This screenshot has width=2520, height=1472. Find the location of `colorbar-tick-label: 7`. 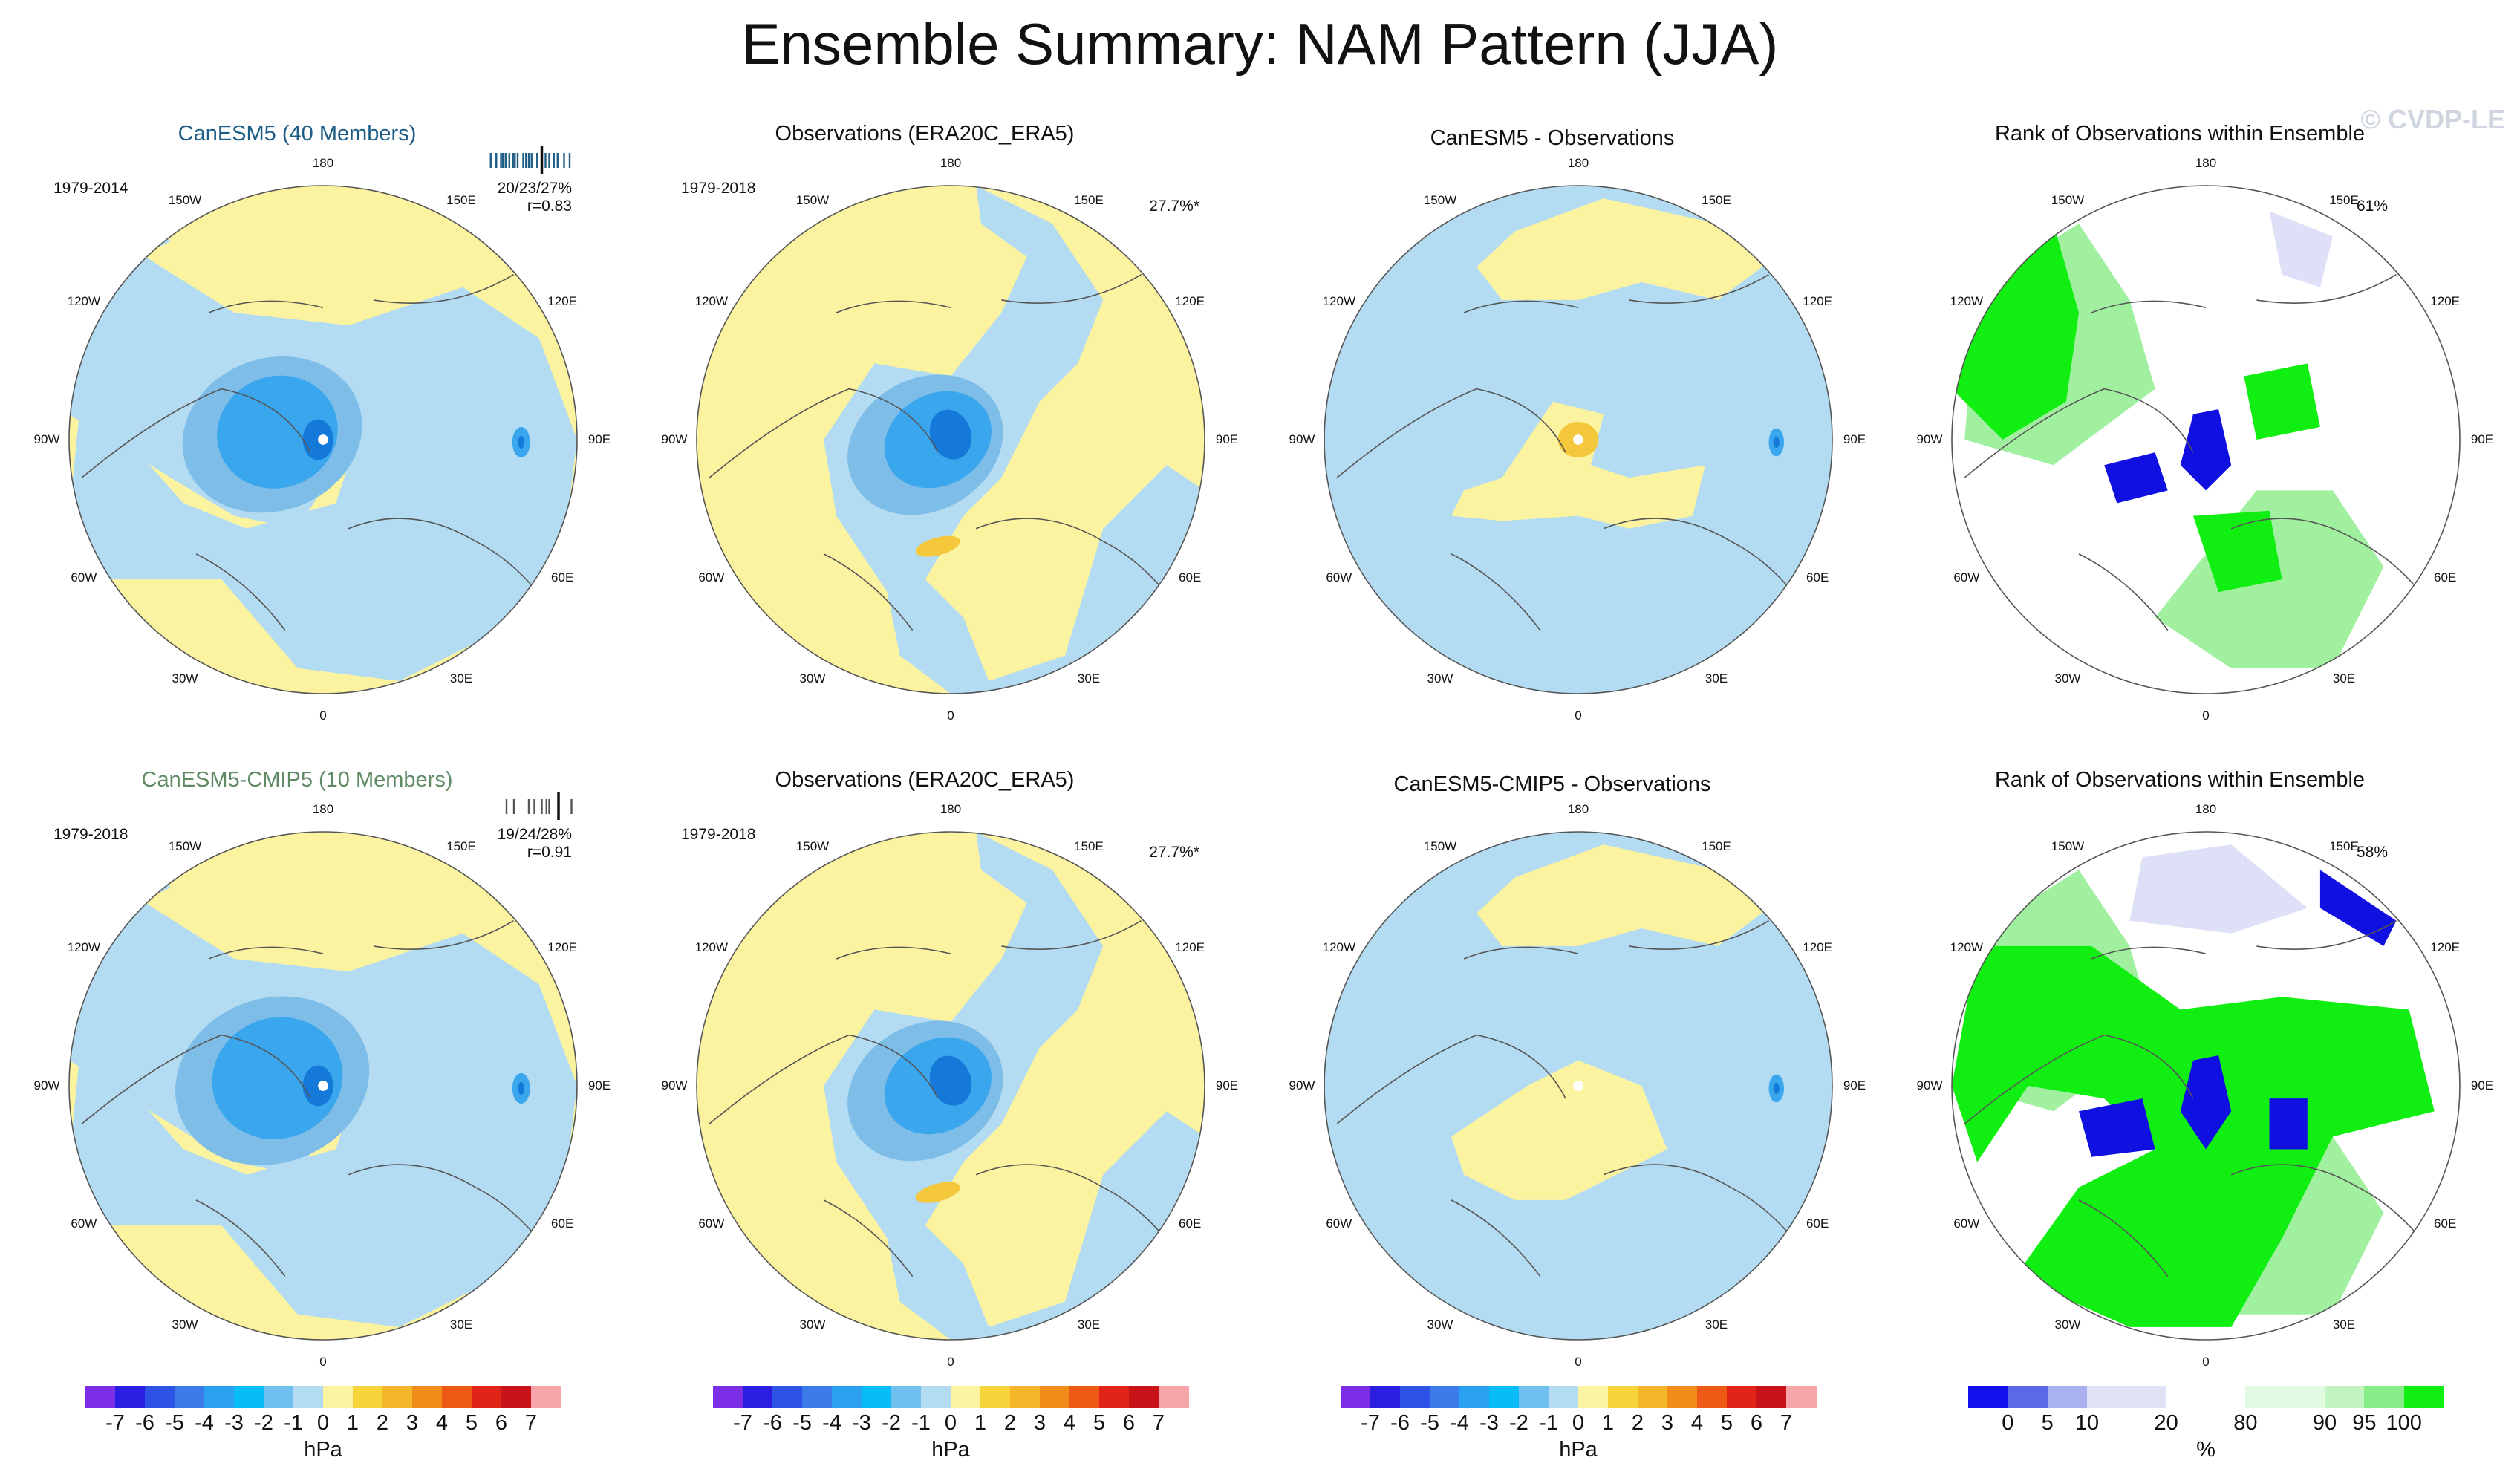

colorbar-tick-label: 7 is located at coordinates (531, 1423).